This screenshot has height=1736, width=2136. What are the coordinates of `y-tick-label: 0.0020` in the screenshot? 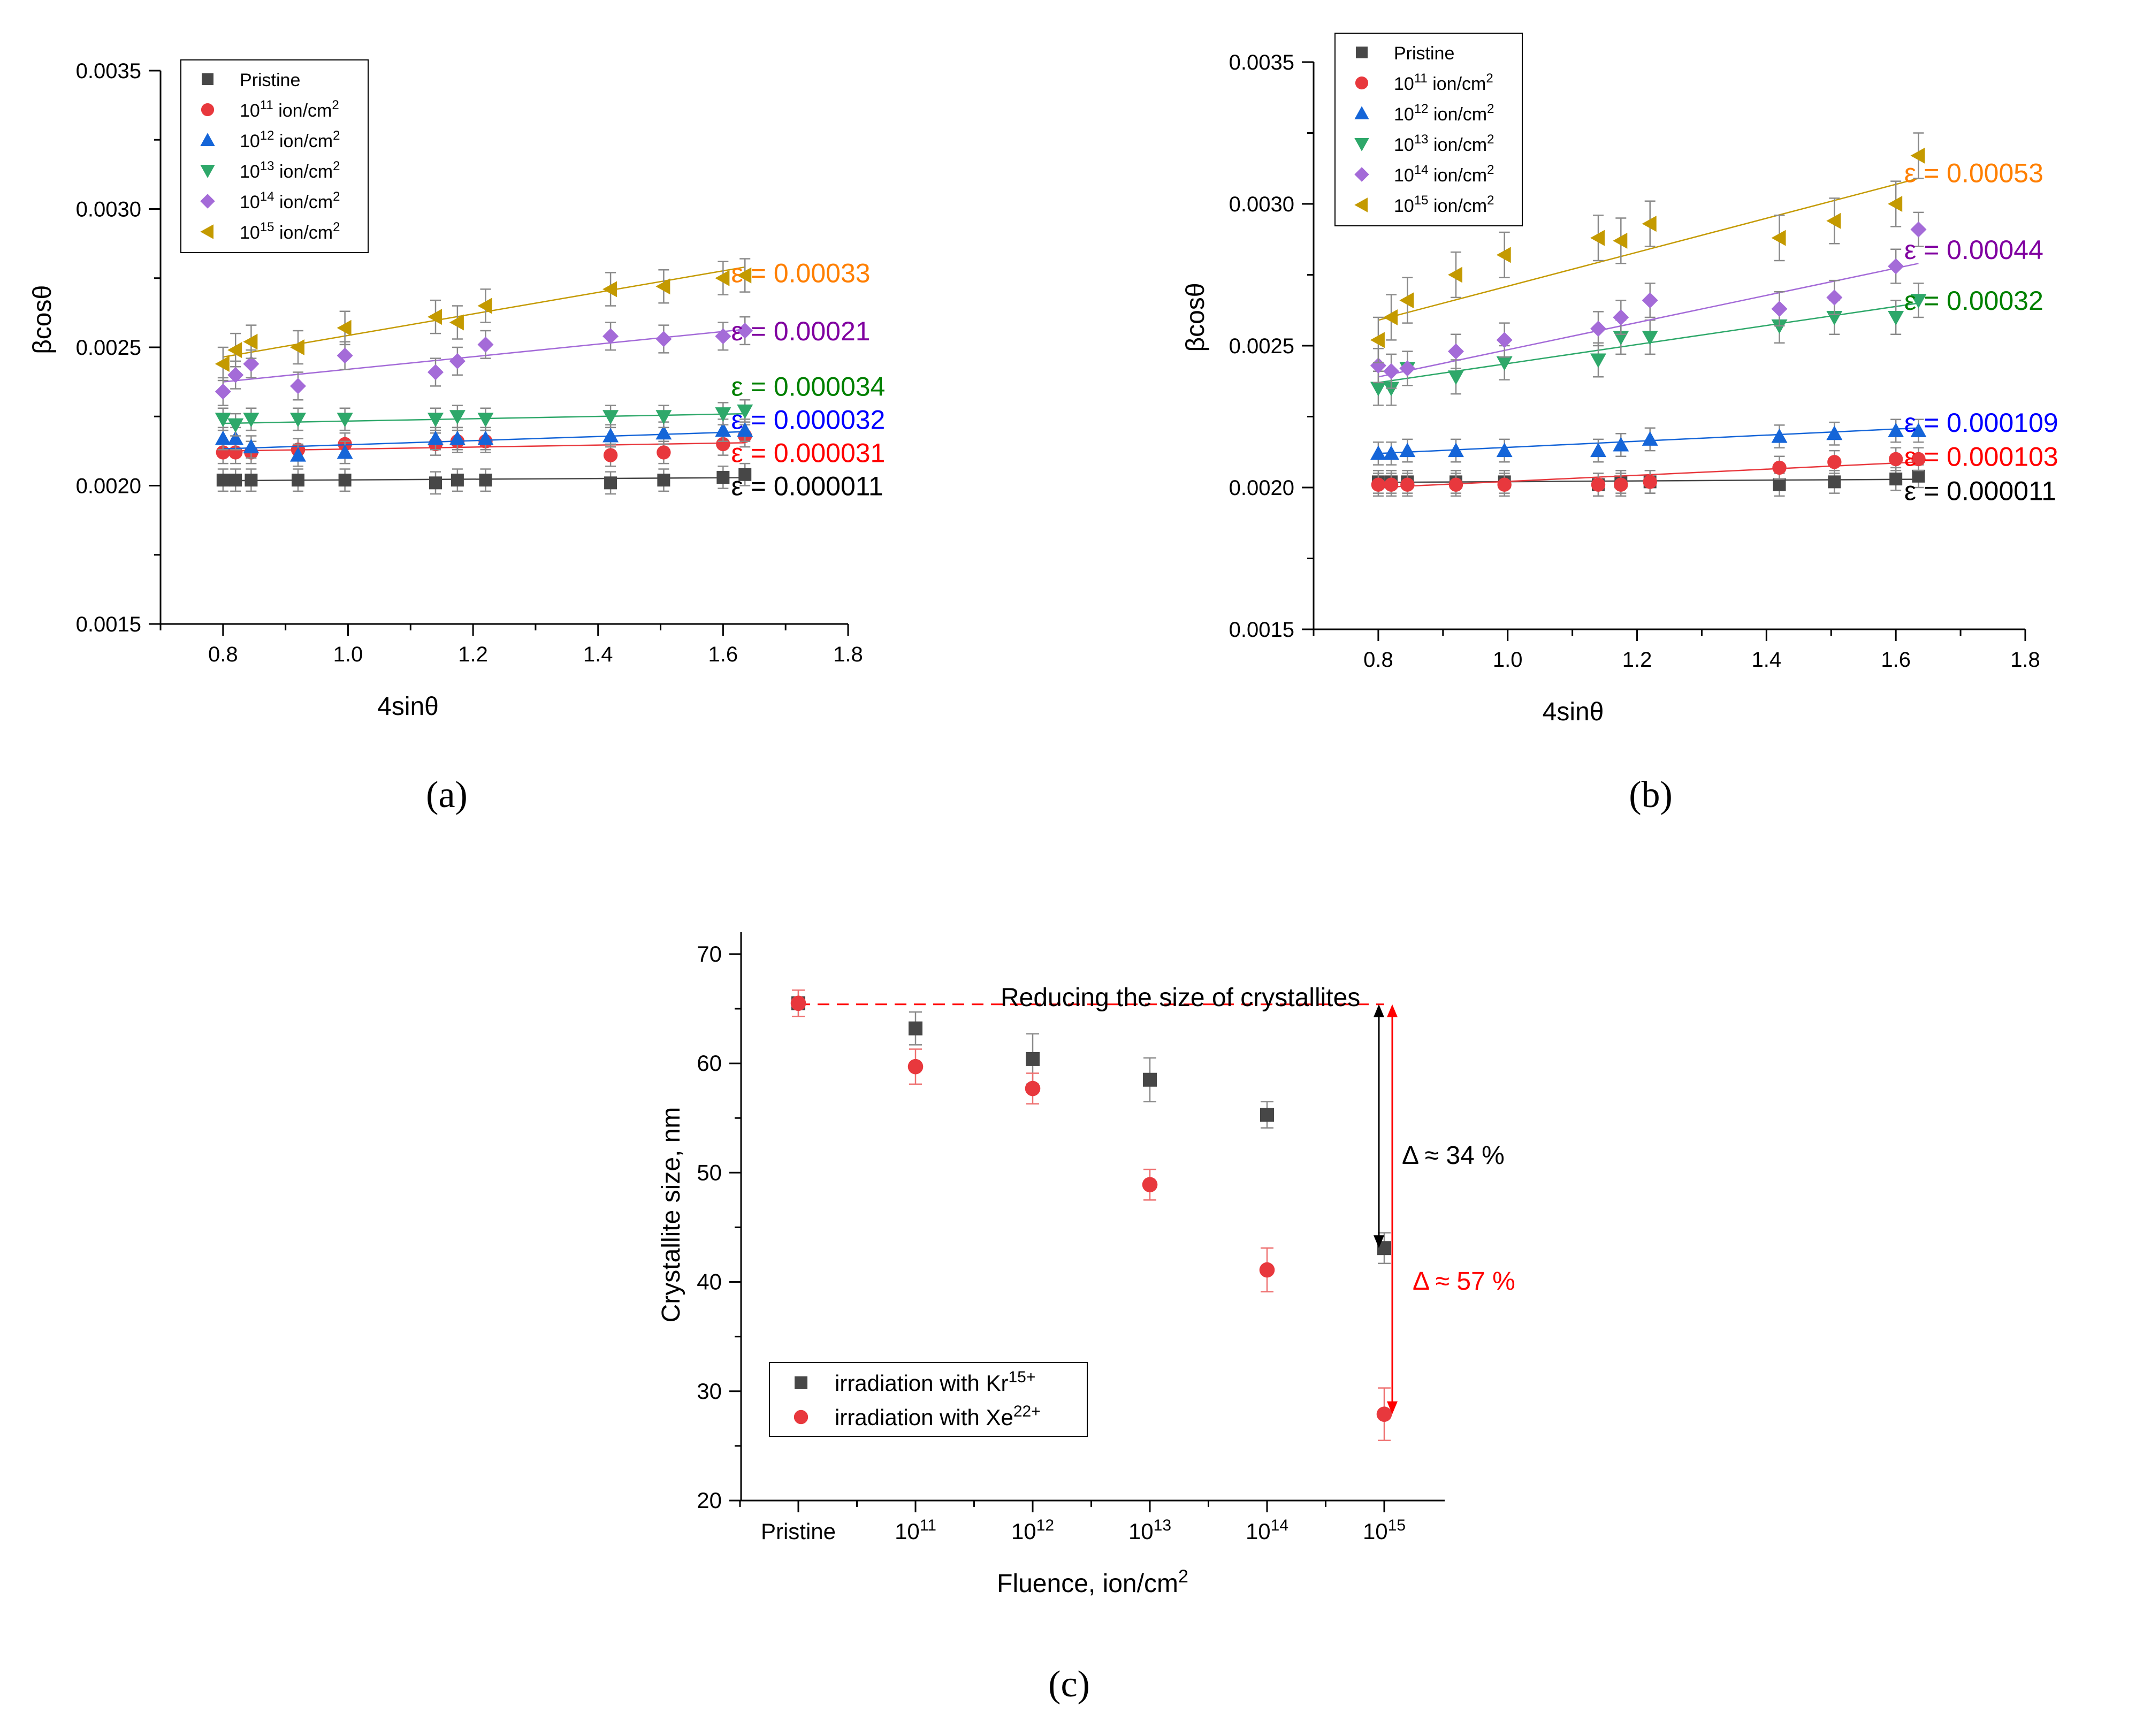 It's located at (1261, 488).